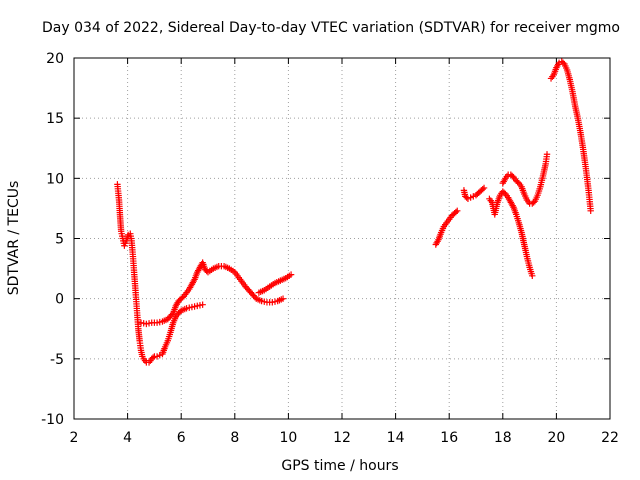 This screenshot has height=480, width=640. I want to click on x-tick-label: 12, so click(342, 438).